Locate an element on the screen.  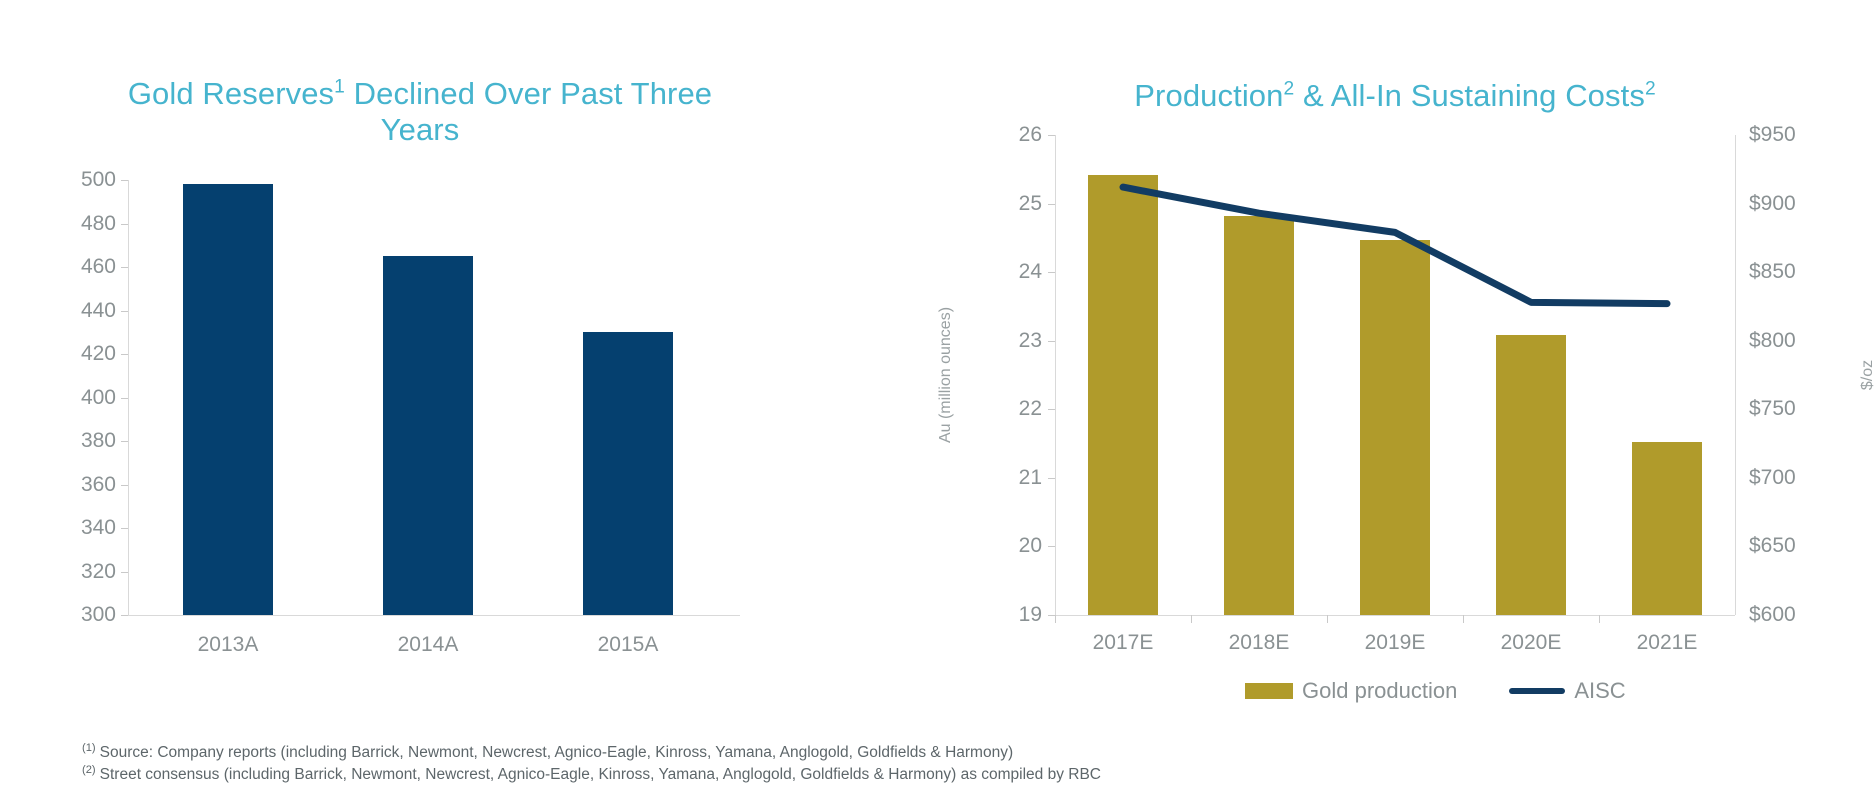
legend-label-gold-production: Gold production is located at coordinates (1380, 690).